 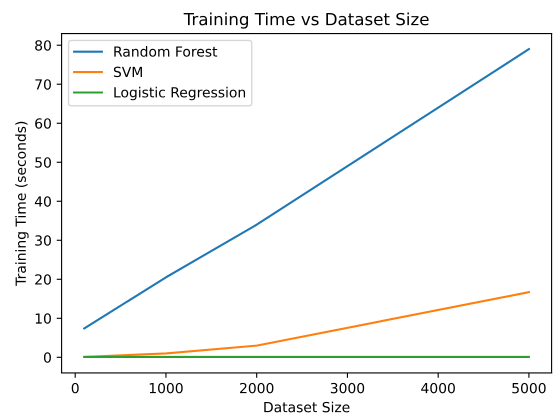 I want to click on x-tick-label: 4000, so click(x=438, y=388).